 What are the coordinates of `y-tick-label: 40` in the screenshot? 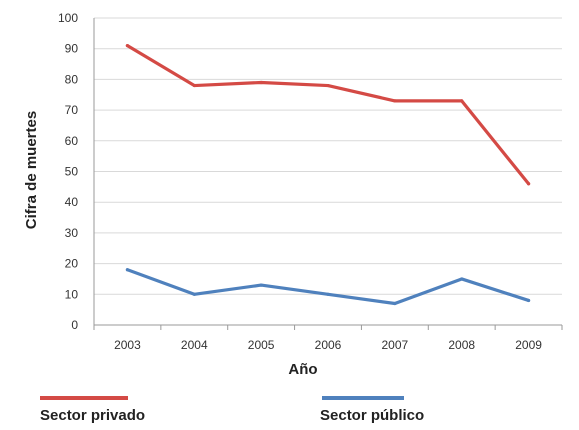 It's located at (72, 202).